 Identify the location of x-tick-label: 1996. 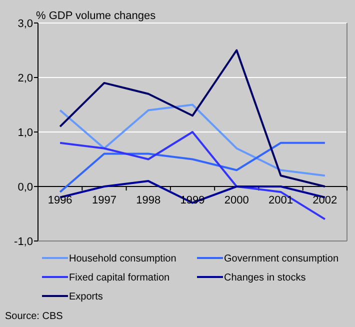
(60, 200).